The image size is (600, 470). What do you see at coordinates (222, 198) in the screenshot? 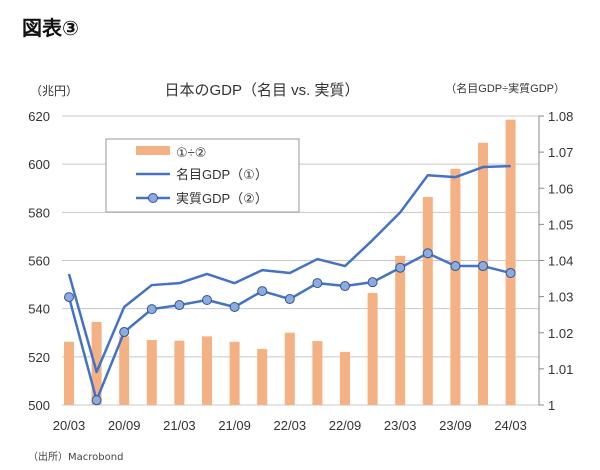
I see `legend-label-real: 実質GDP（②）` at bounding box center [222, 198].